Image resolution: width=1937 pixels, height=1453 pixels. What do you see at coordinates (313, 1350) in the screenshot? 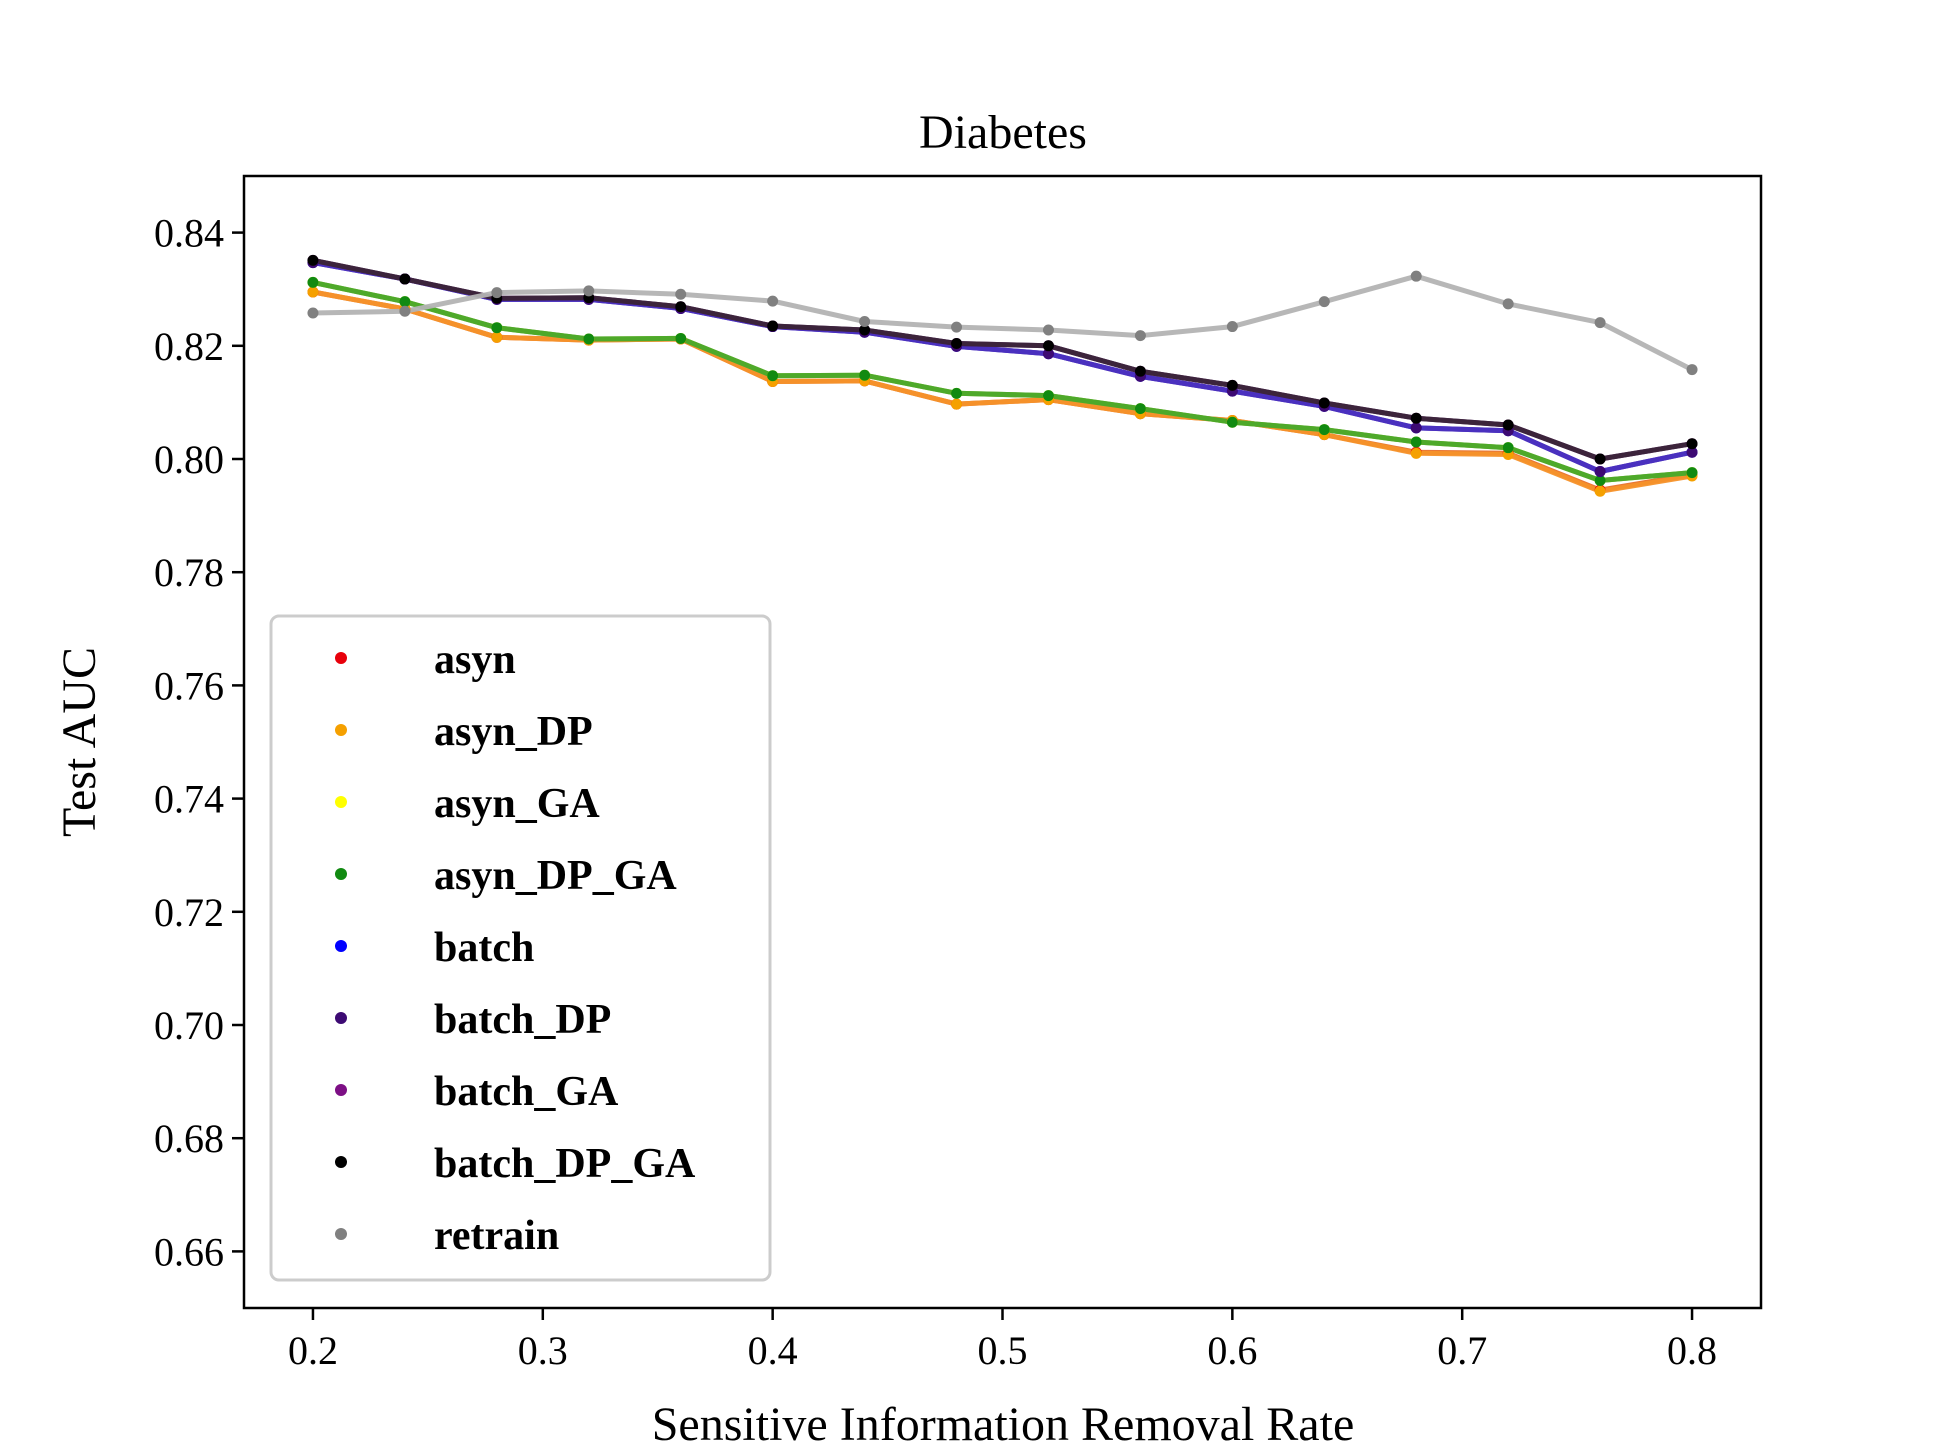
I see `x-tick-label: 0.2` at bounding box center [313, 1350].